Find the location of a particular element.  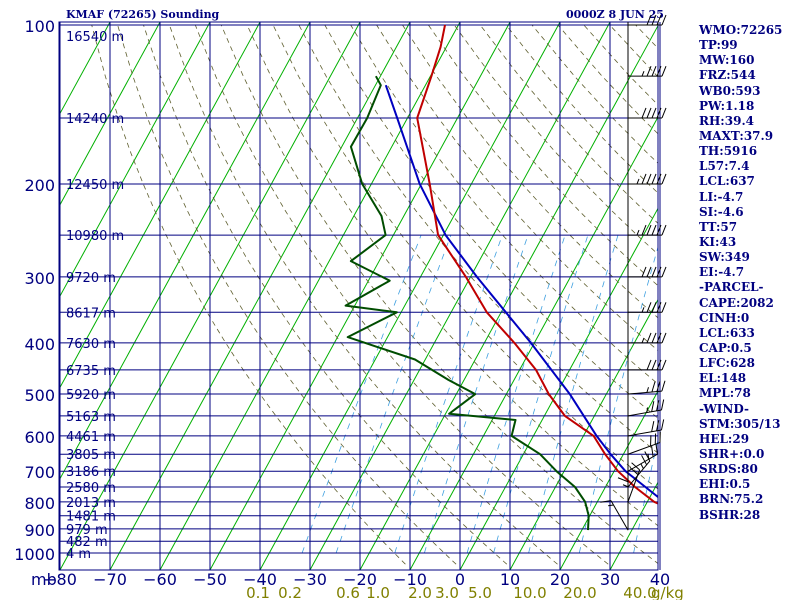

temperature-tick-label: 30 is located at coordinates (610, 579).